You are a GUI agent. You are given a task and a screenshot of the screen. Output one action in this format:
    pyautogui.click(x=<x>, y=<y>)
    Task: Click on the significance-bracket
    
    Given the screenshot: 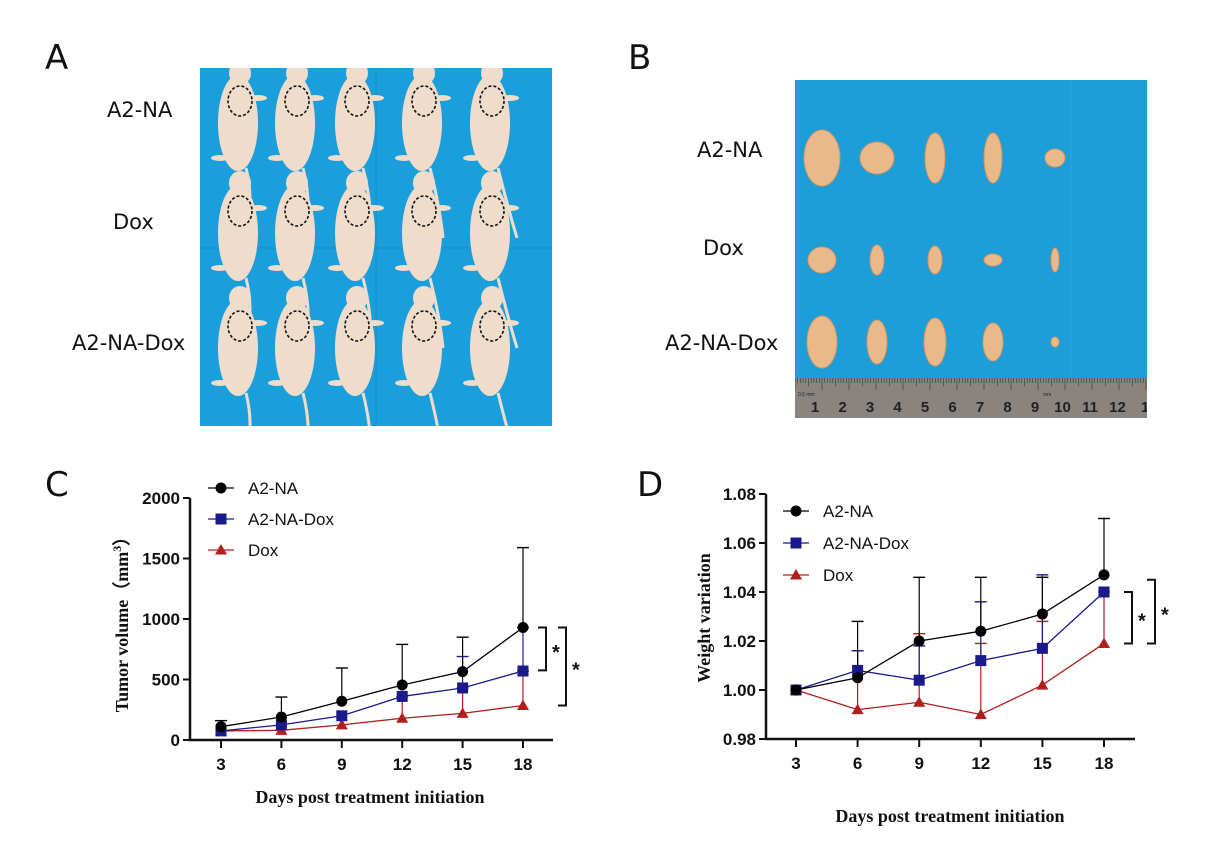 What is the action you would take?
    pyautogui.click(x=1151, y=611)
    